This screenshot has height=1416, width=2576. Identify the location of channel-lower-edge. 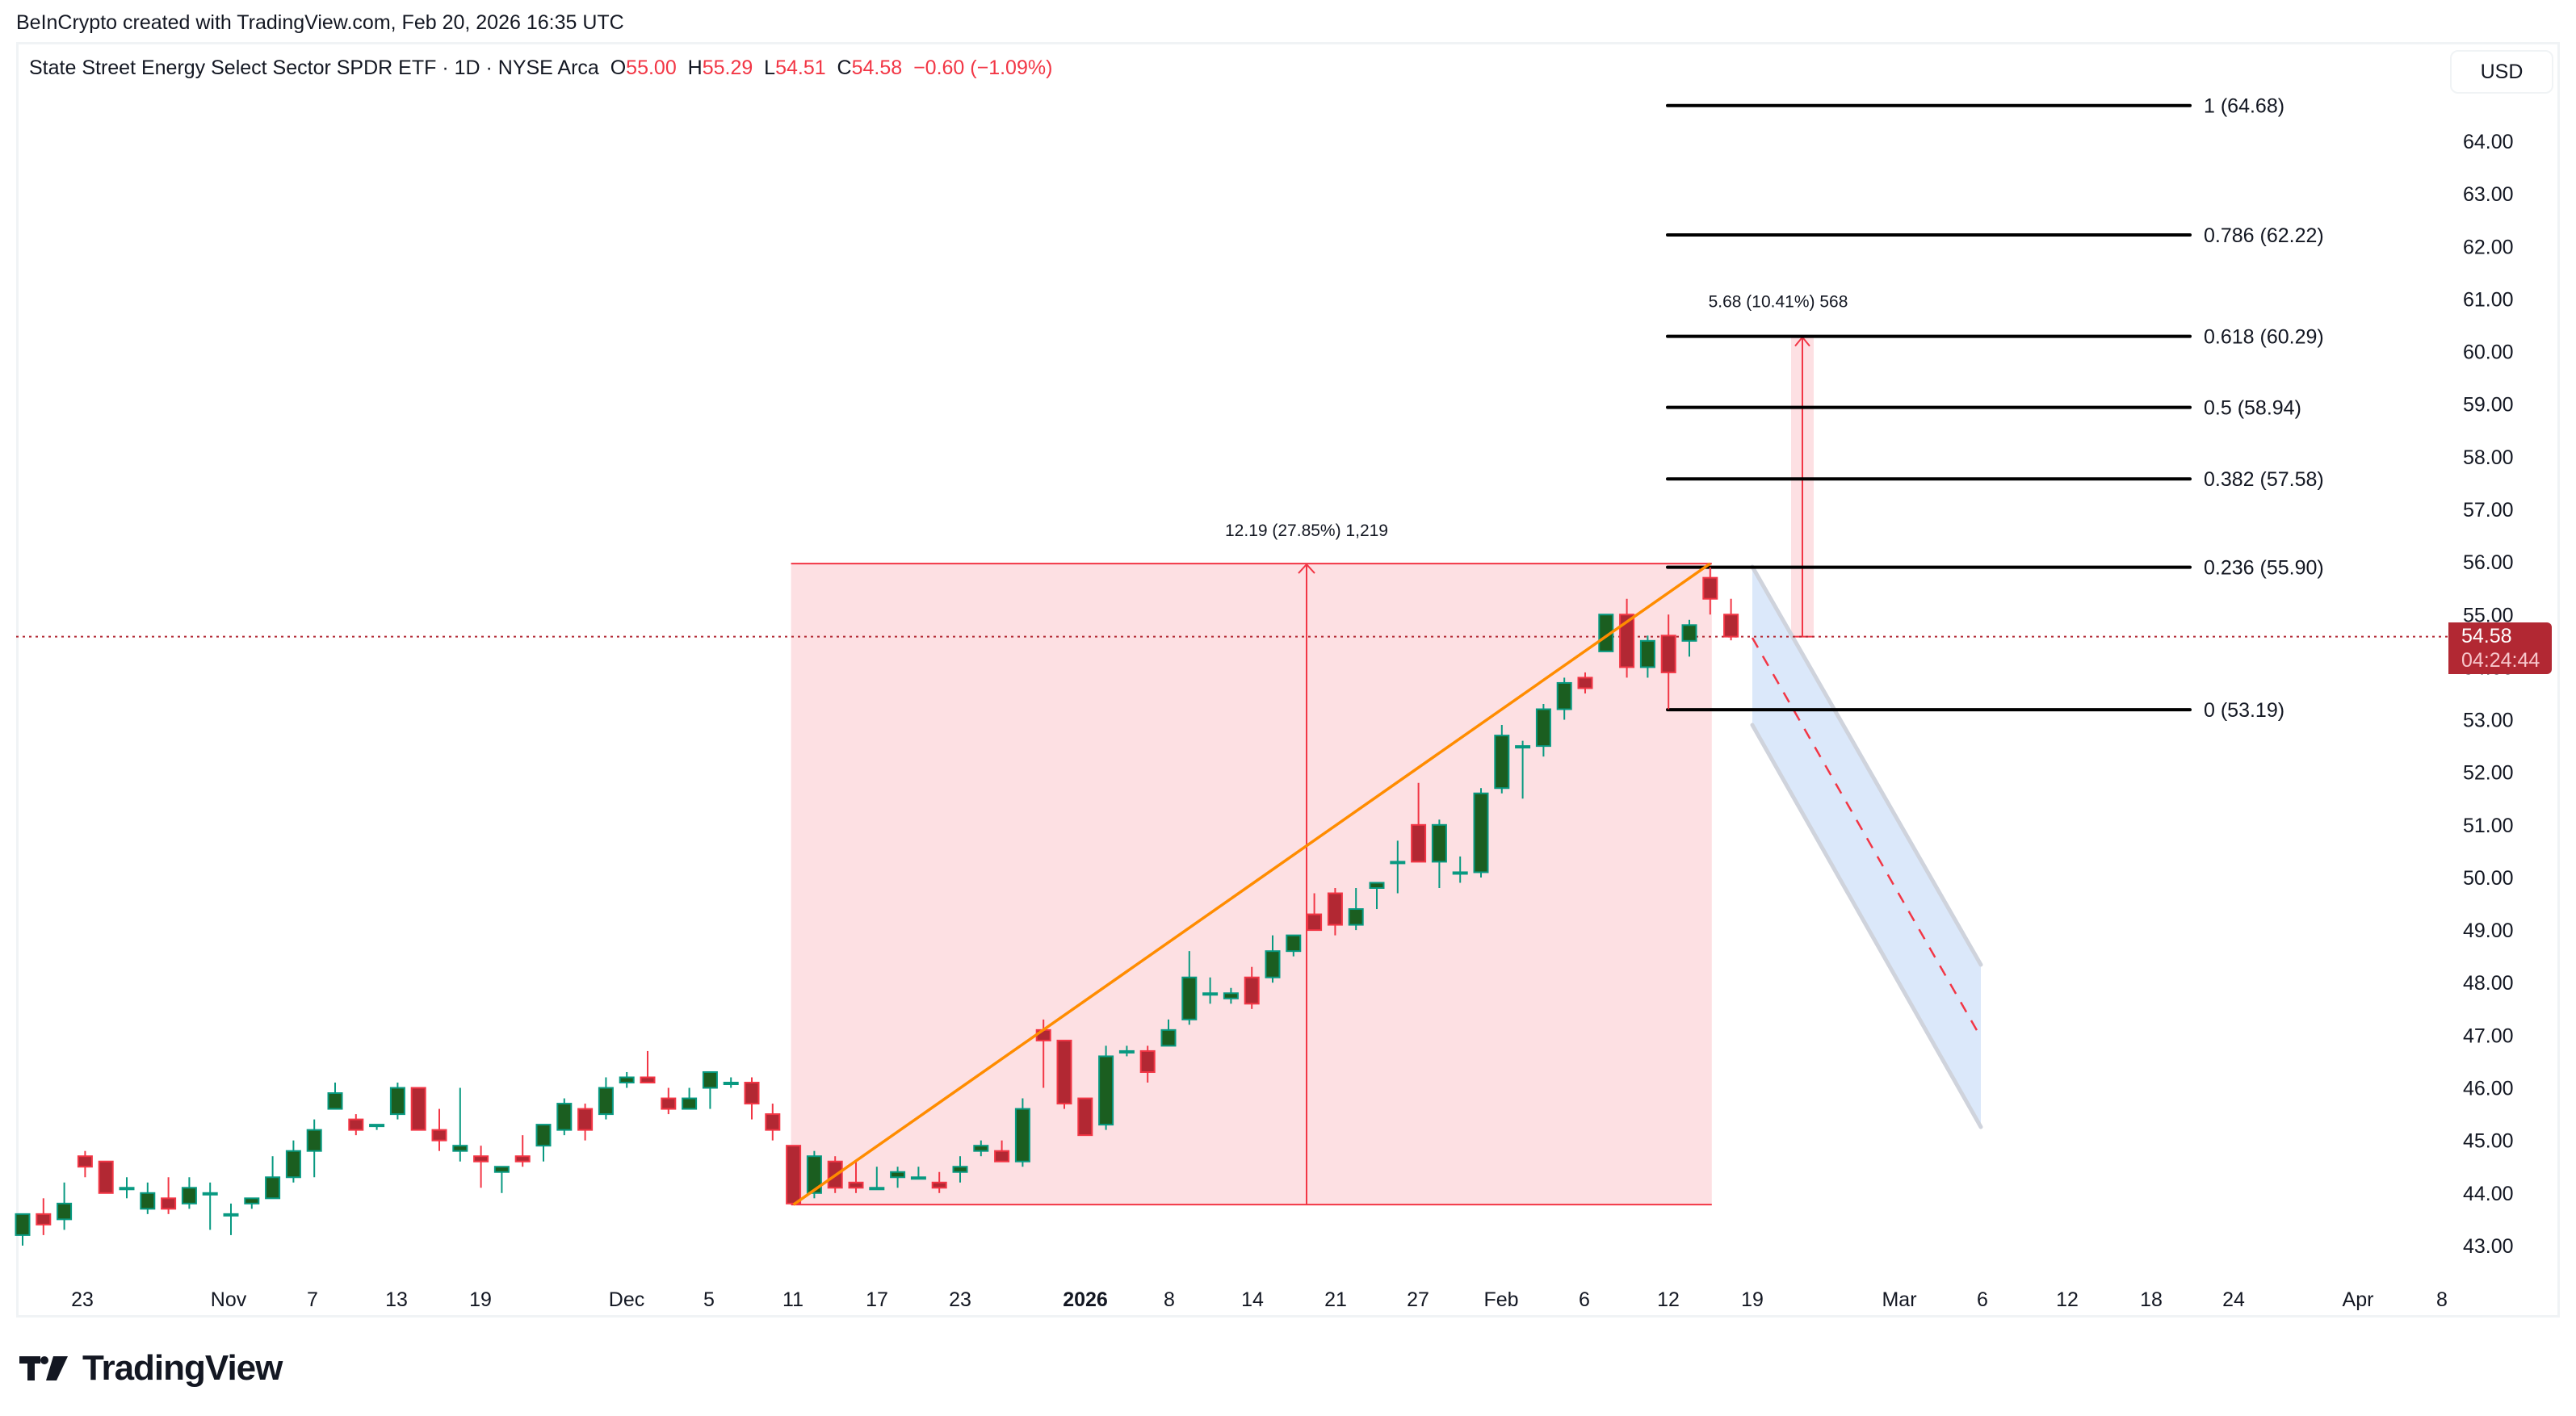
(1866, 926).